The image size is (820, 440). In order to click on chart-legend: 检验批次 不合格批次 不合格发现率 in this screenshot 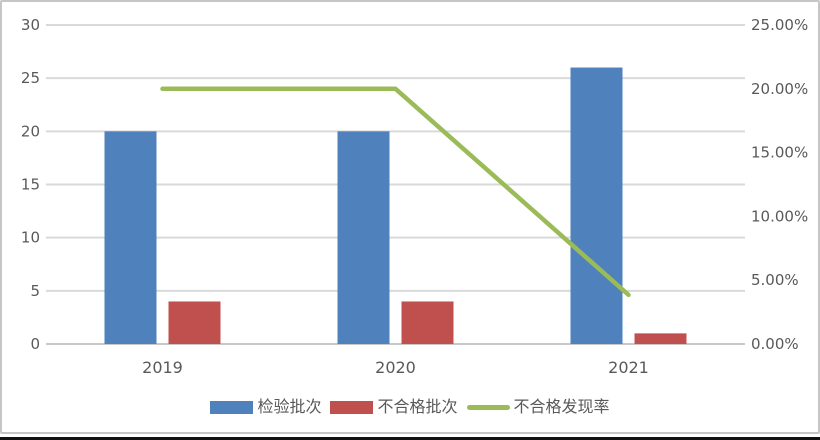, I will do `click(410, 407)`.